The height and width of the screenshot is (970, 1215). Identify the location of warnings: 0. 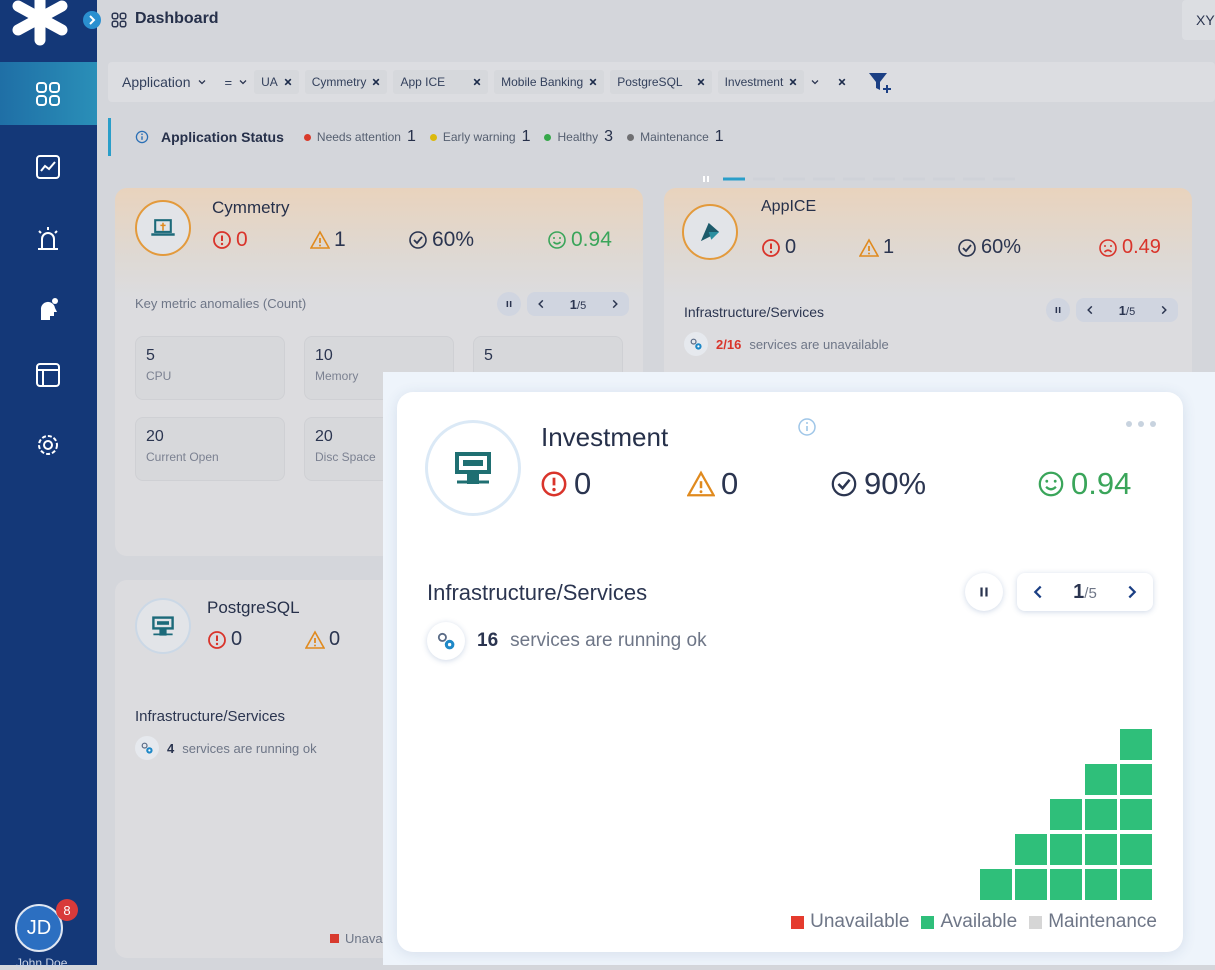
(712, 484).